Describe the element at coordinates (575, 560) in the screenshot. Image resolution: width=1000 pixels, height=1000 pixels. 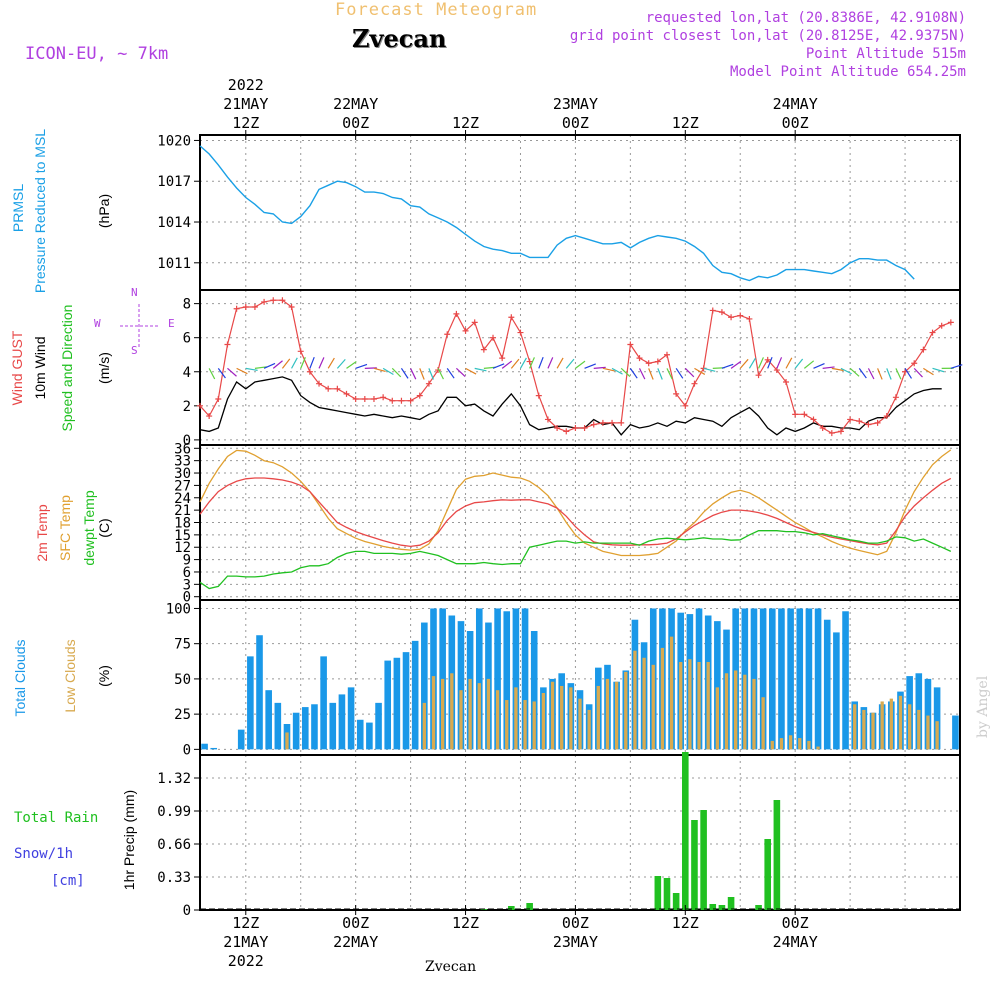
I see `dewpt-line` at that location.